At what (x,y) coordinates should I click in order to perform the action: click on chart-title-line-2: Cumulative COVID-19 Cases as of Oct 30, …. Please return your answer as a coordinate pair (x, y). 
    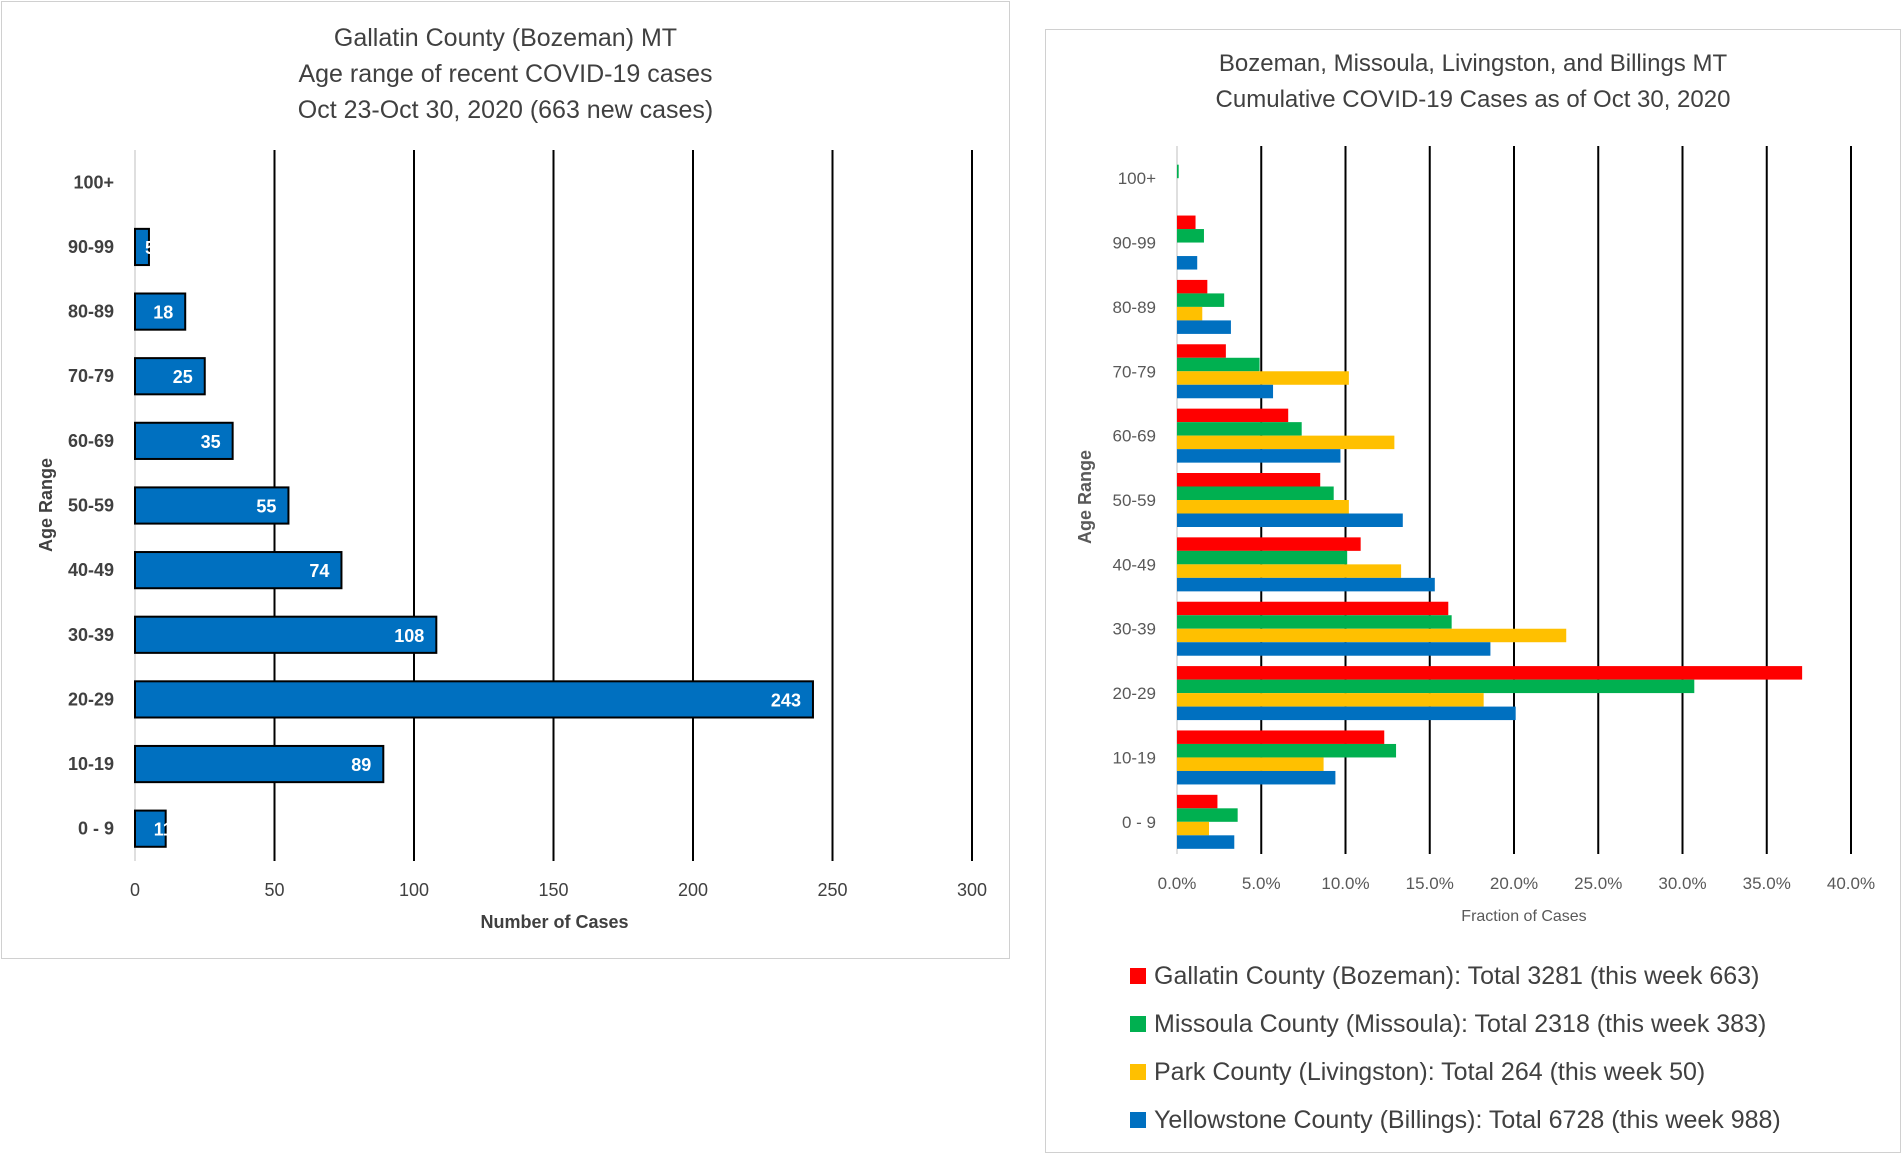
    Looking at the image, I should click on (1473, 99).